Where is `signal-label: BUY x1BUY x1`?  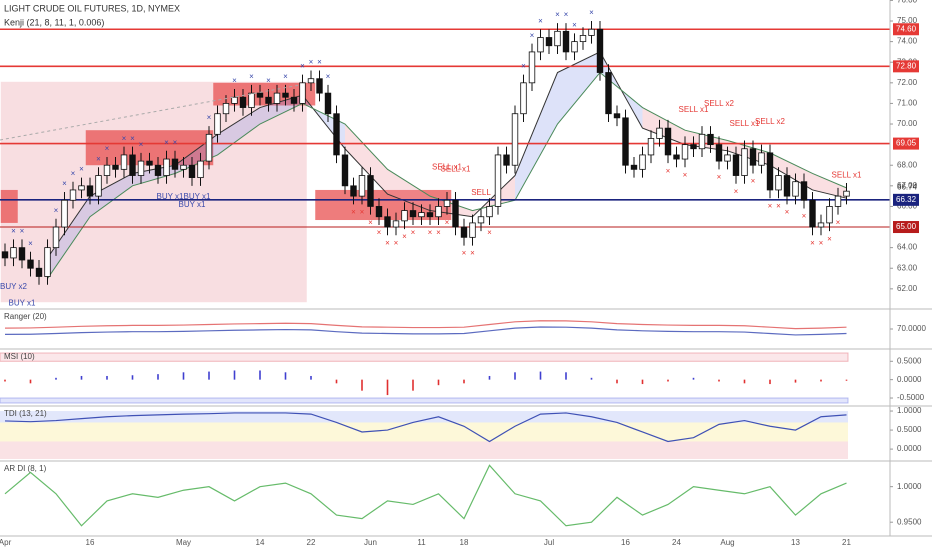
signal-label: BUY x1BUY x1 is located at coordinates (184, 196).